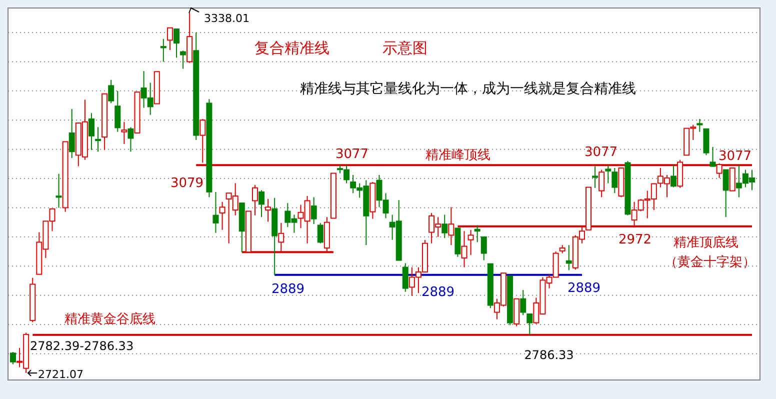 Image resolution: width=776 pixels, height=399 pixels. Describe the element at coordinates (405, 48) in the screenshot. I see `text: 示意图` at that location.